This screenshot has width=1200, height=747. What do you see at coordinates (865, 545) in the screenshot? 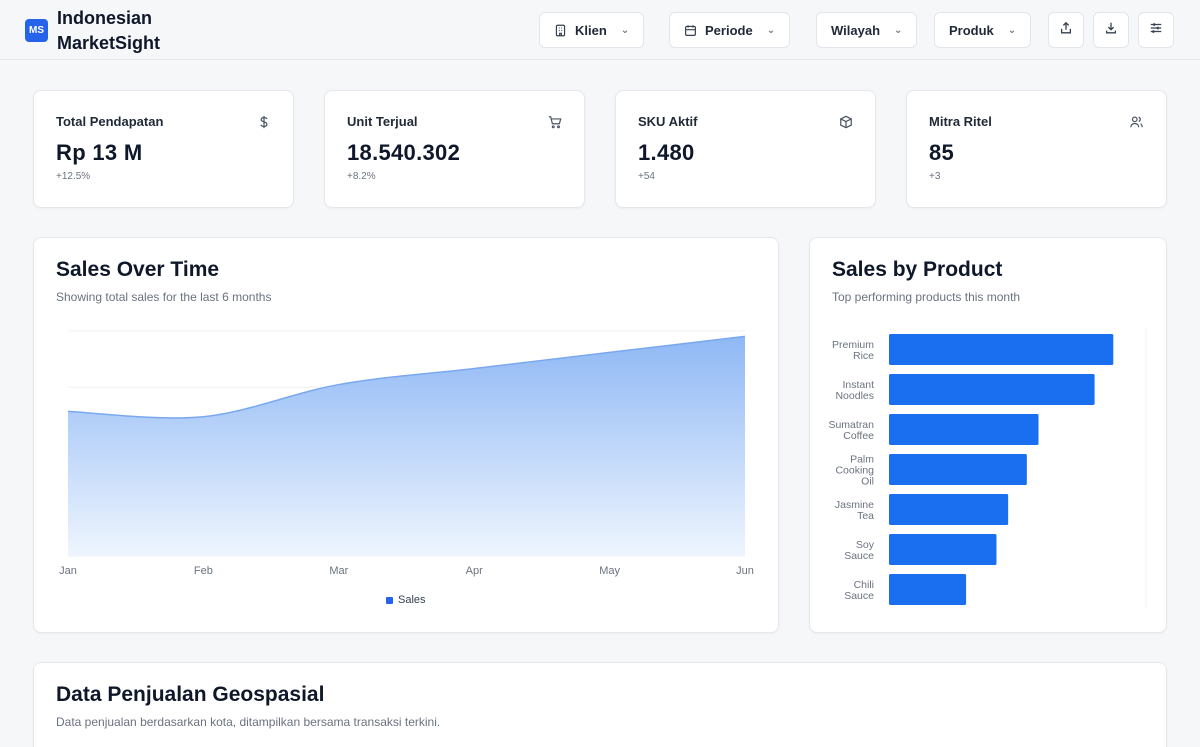
I see `y-tick-label: Soy` at bounding box center [865, 545].